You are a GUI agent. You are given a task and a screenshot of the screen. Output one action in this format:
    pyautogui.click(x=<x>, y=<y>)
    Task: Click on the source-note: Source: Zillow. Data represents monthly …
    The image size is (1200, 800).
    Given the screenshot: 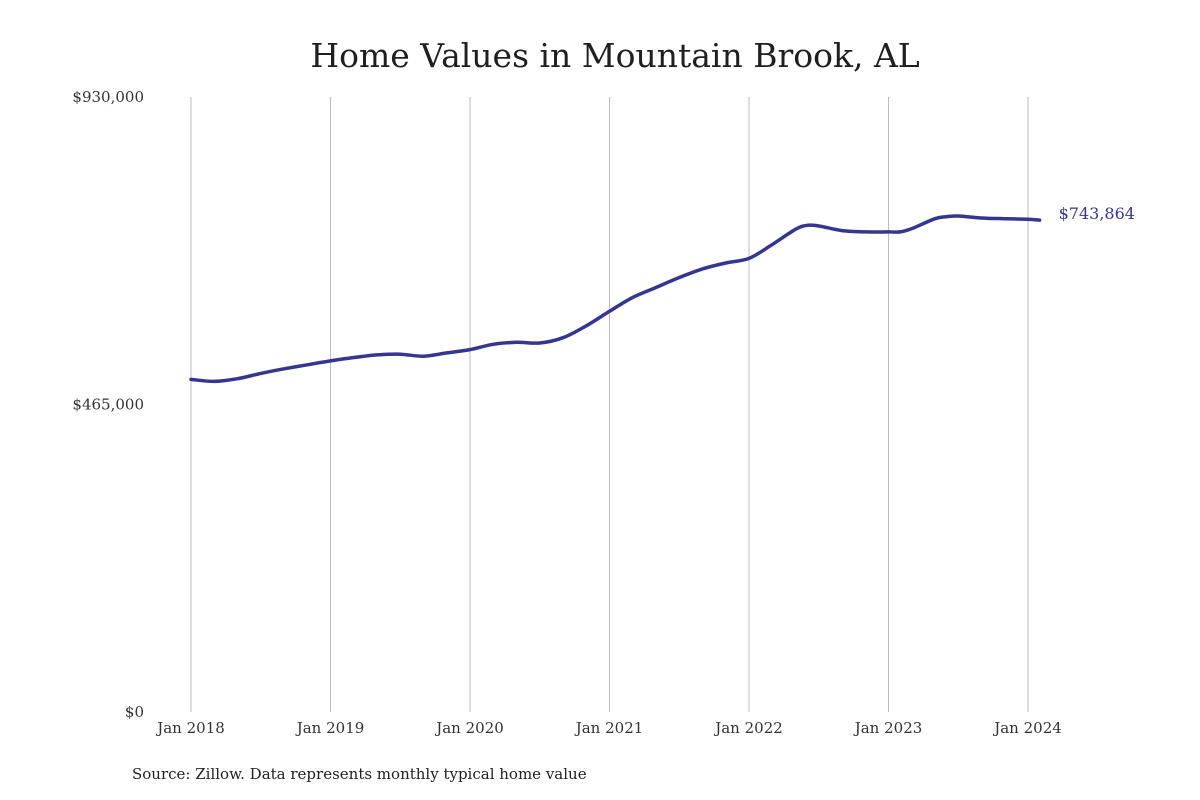 What is the action you would take?
    pyautogui.click(x=359, y=774)
    